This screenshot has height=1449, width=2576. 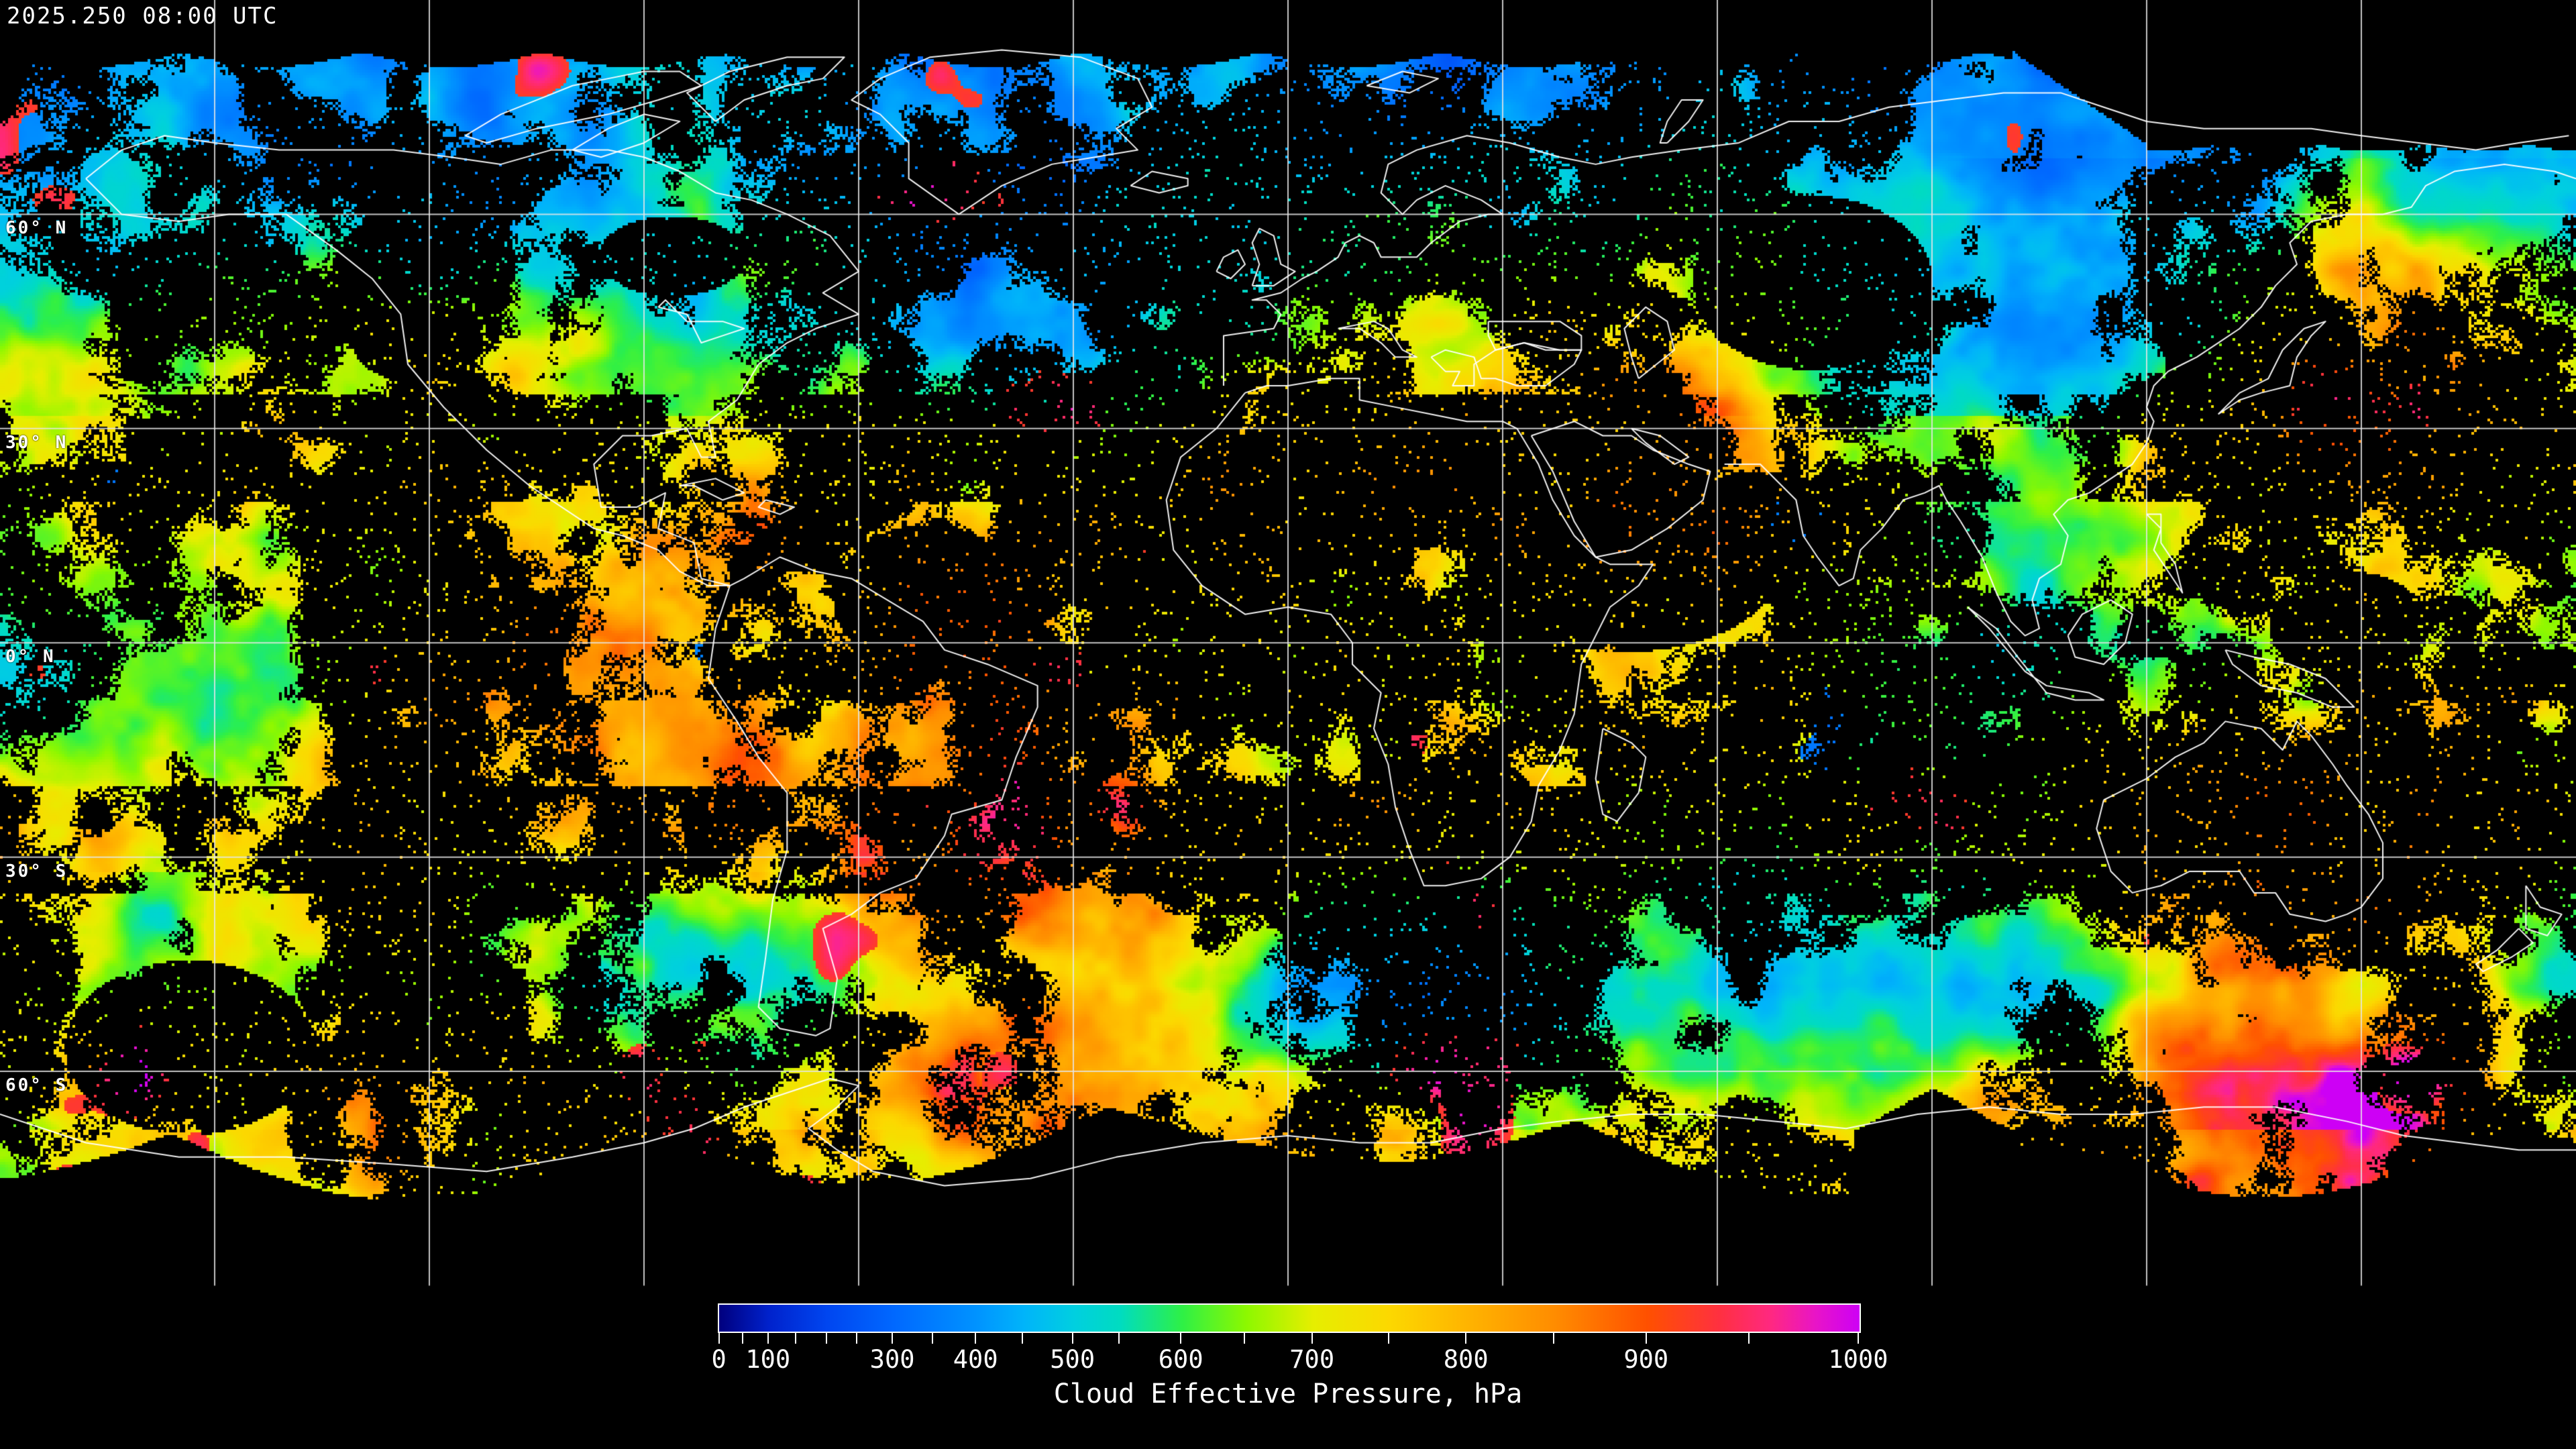 What do you see at coordinates (1180, 1359) in the screenshot?
I see `colorbar-tick-label: 600` at bounding box center [1180, 1359].